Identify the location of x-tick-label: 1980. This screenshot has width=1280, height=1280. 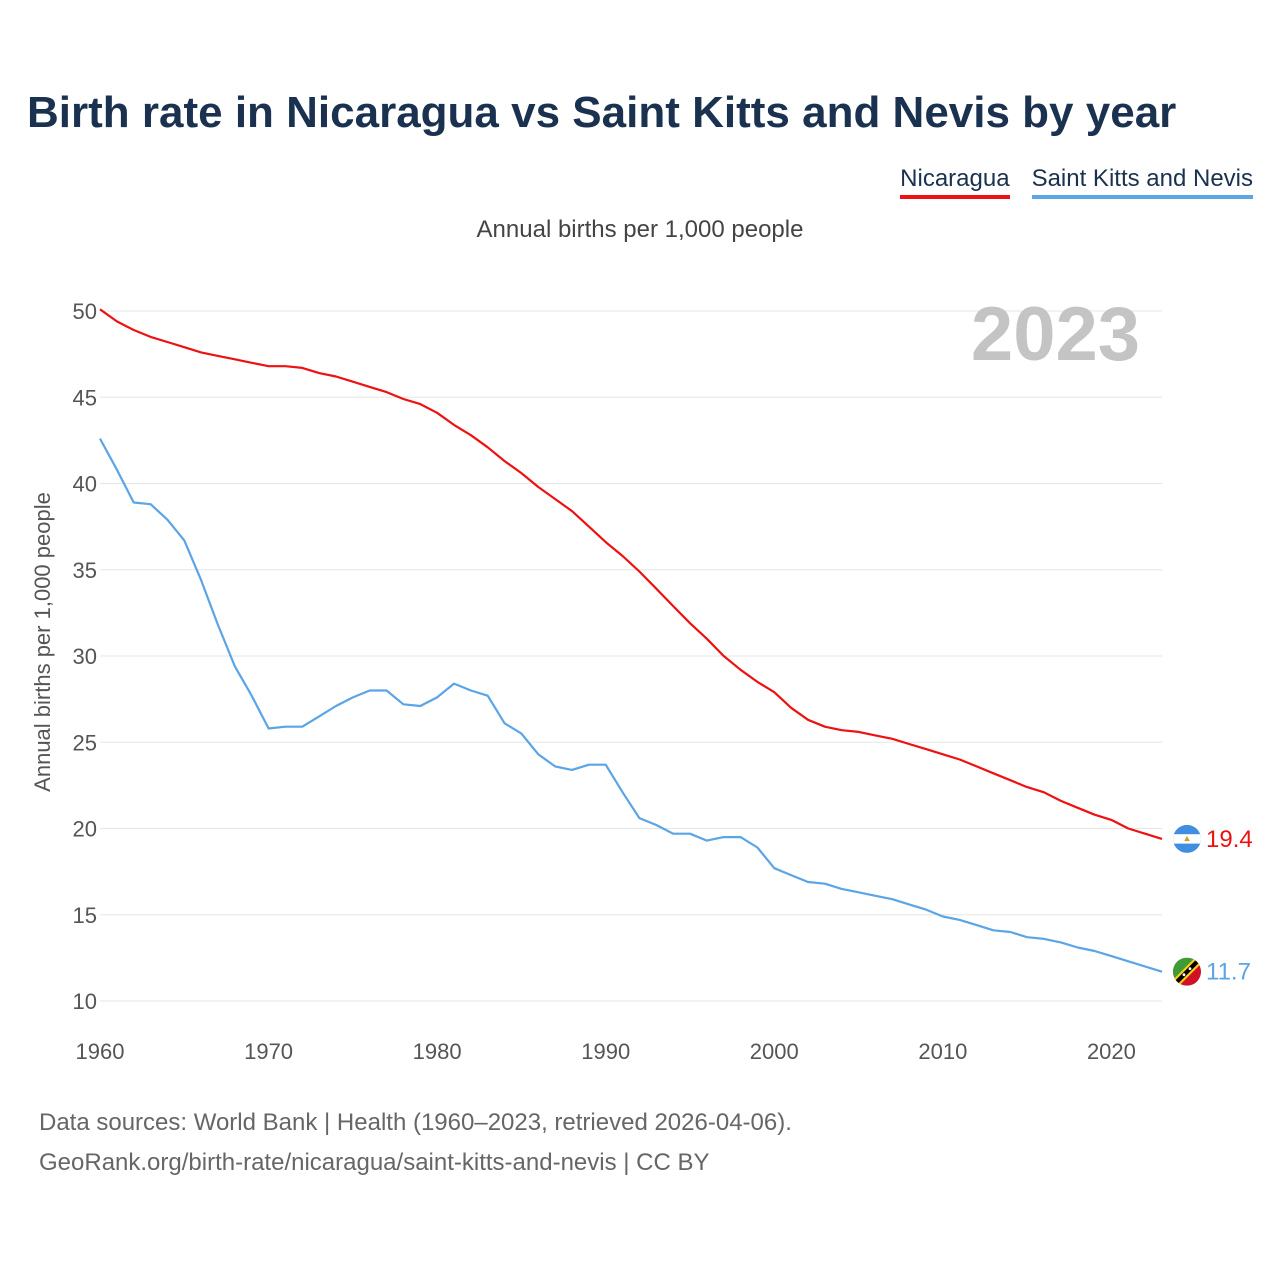
(437, 1051).